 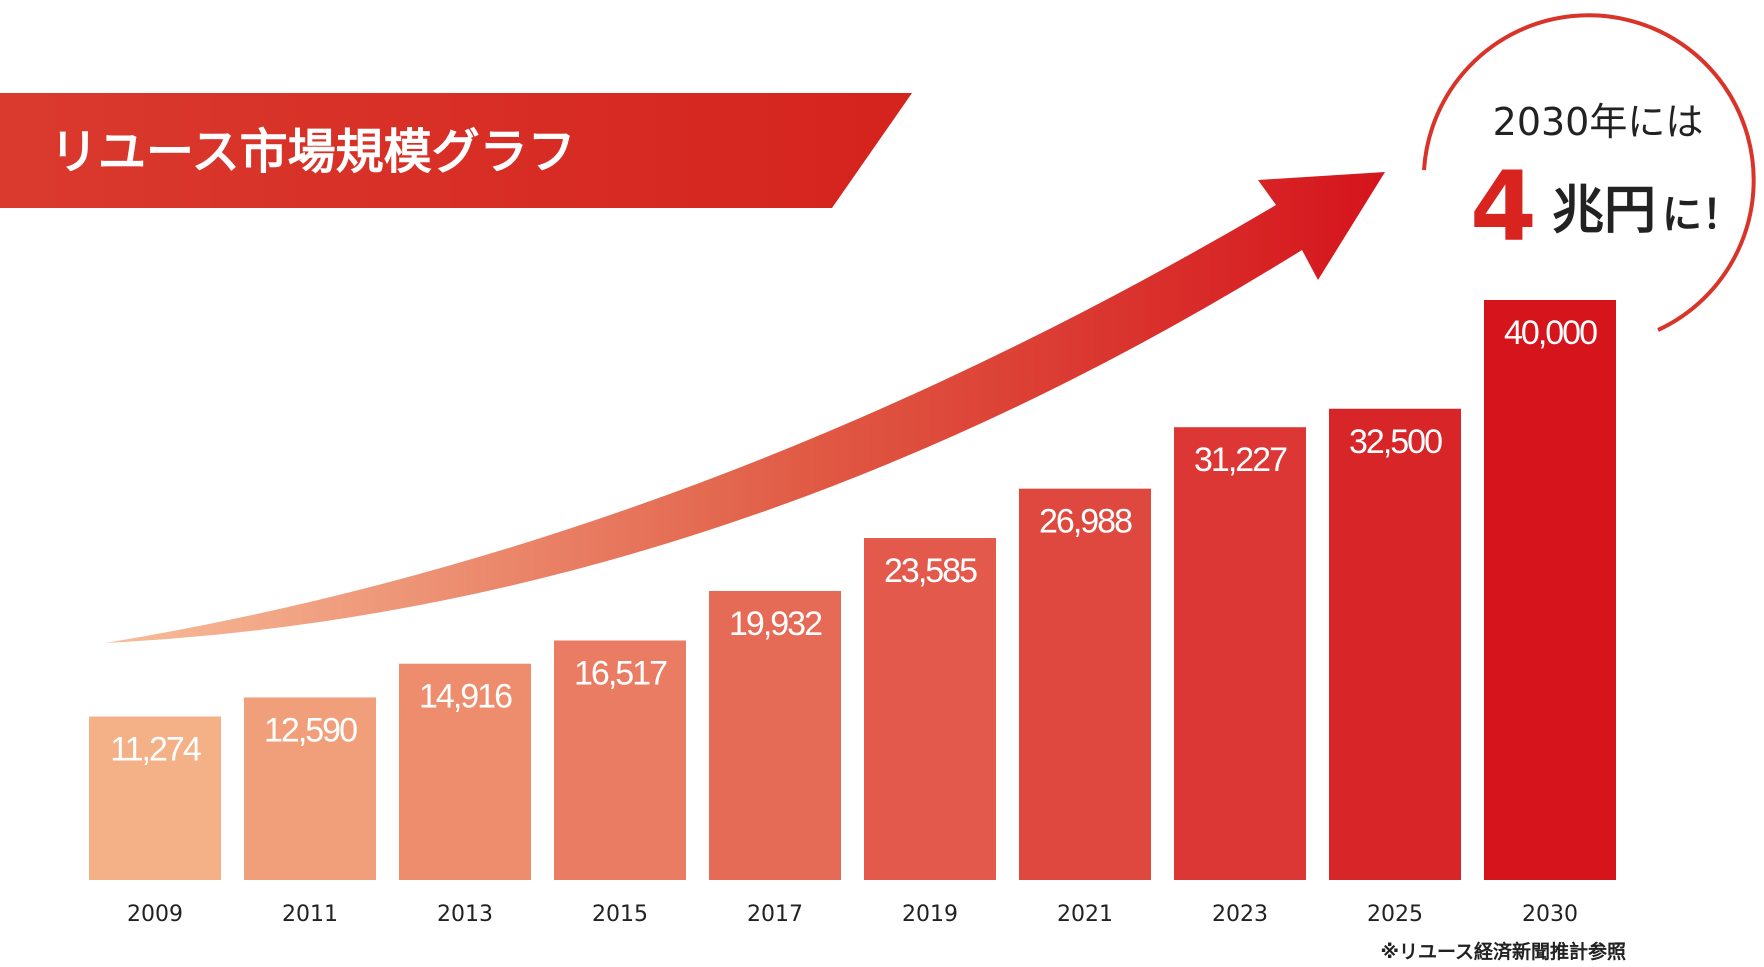 I want to click on value-label-2017: 19,932, so click(x=775, y=624).